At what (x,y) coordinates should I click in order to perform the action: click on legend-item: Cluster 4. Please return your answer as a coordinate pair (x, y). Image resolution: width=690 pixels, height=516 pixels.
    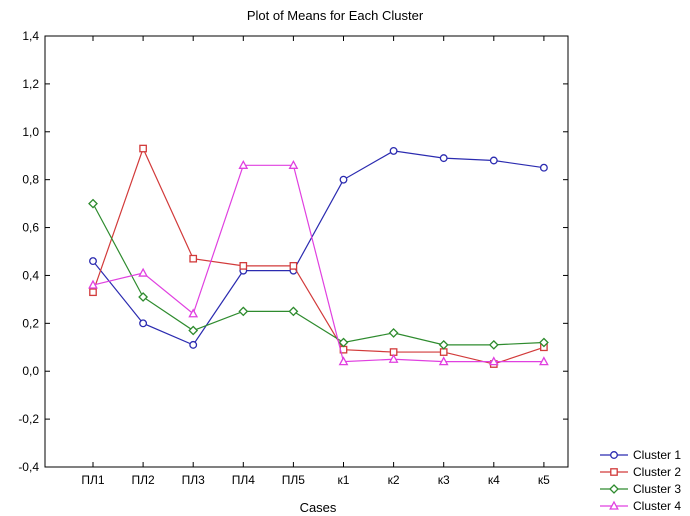
    Looking at the image, I should click on (640, 506).